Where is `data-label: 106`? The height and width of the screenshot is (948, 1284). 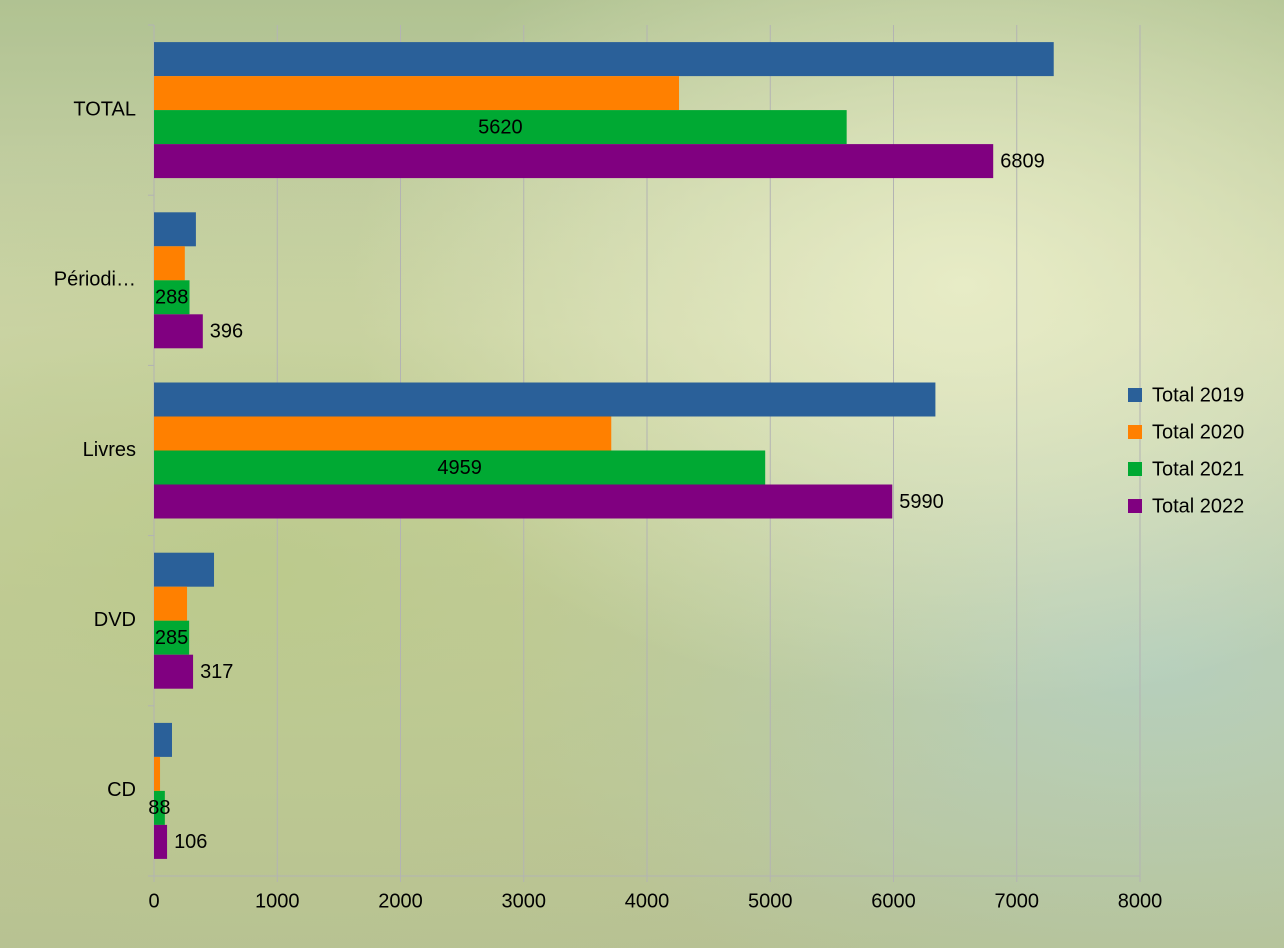 data-label: 106 is located at coordinates (190, 842).